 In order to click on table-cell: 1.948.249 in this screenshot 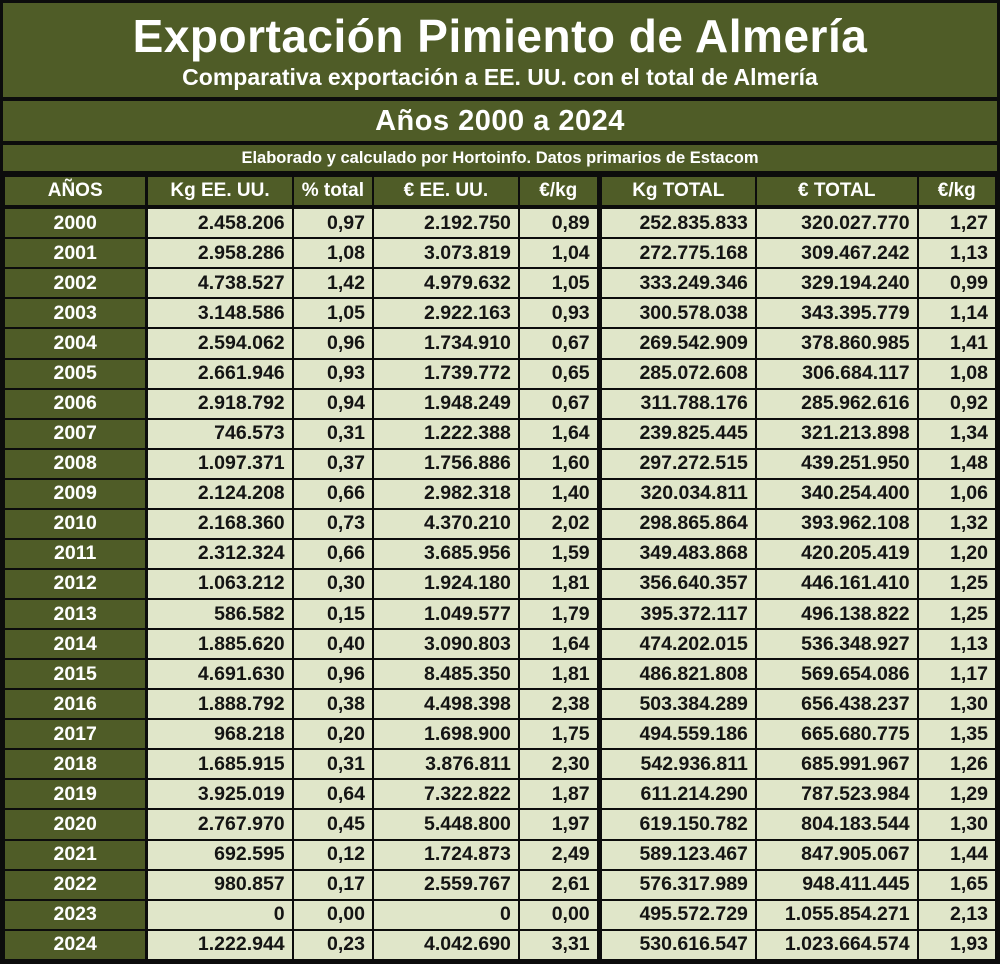, I will do `click(446, 403)`.